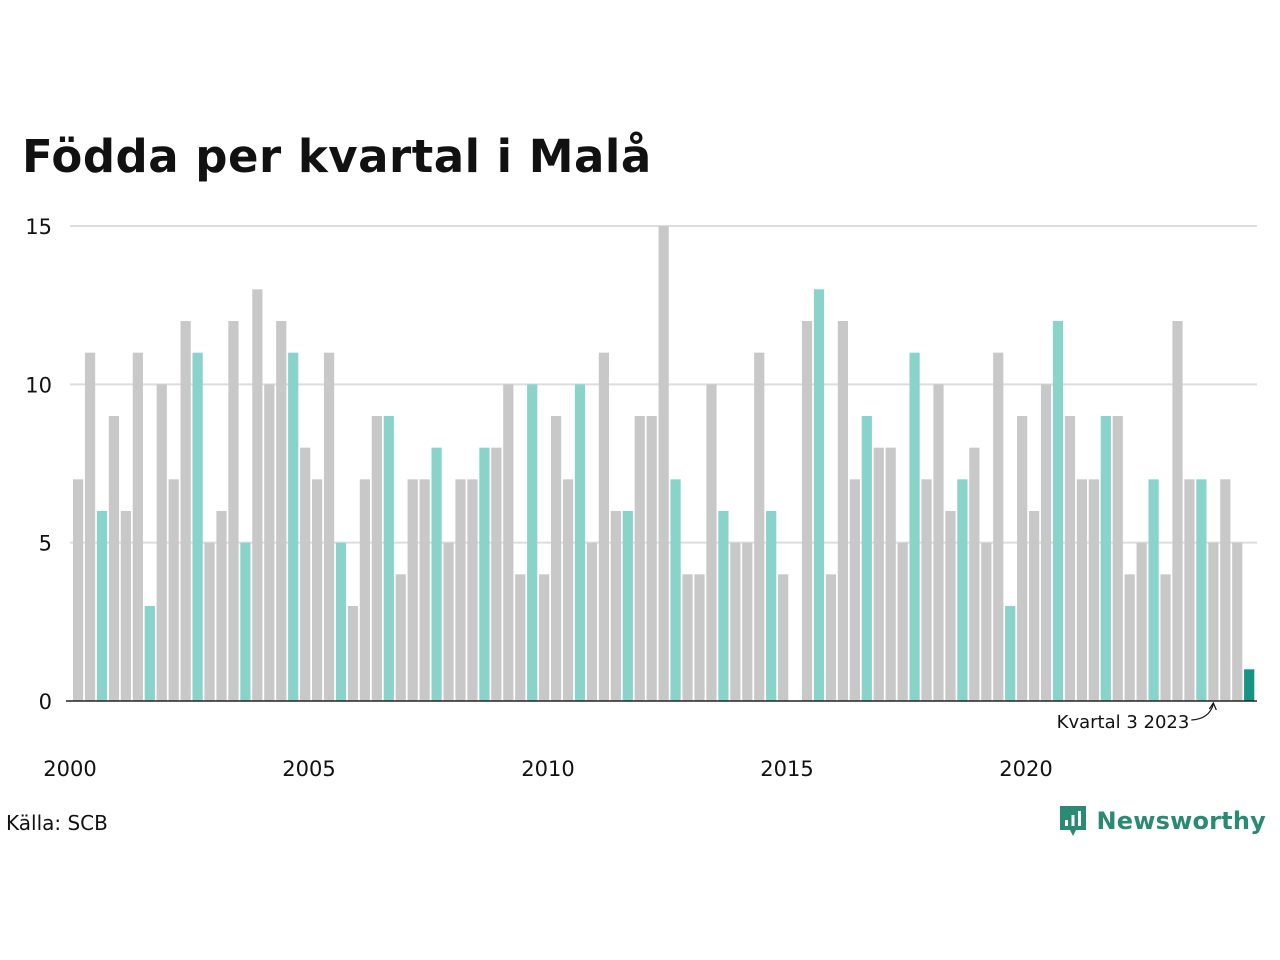 The image size is (1280, 960). I want to click on x-tick-label: 2000, so click(69, 769).